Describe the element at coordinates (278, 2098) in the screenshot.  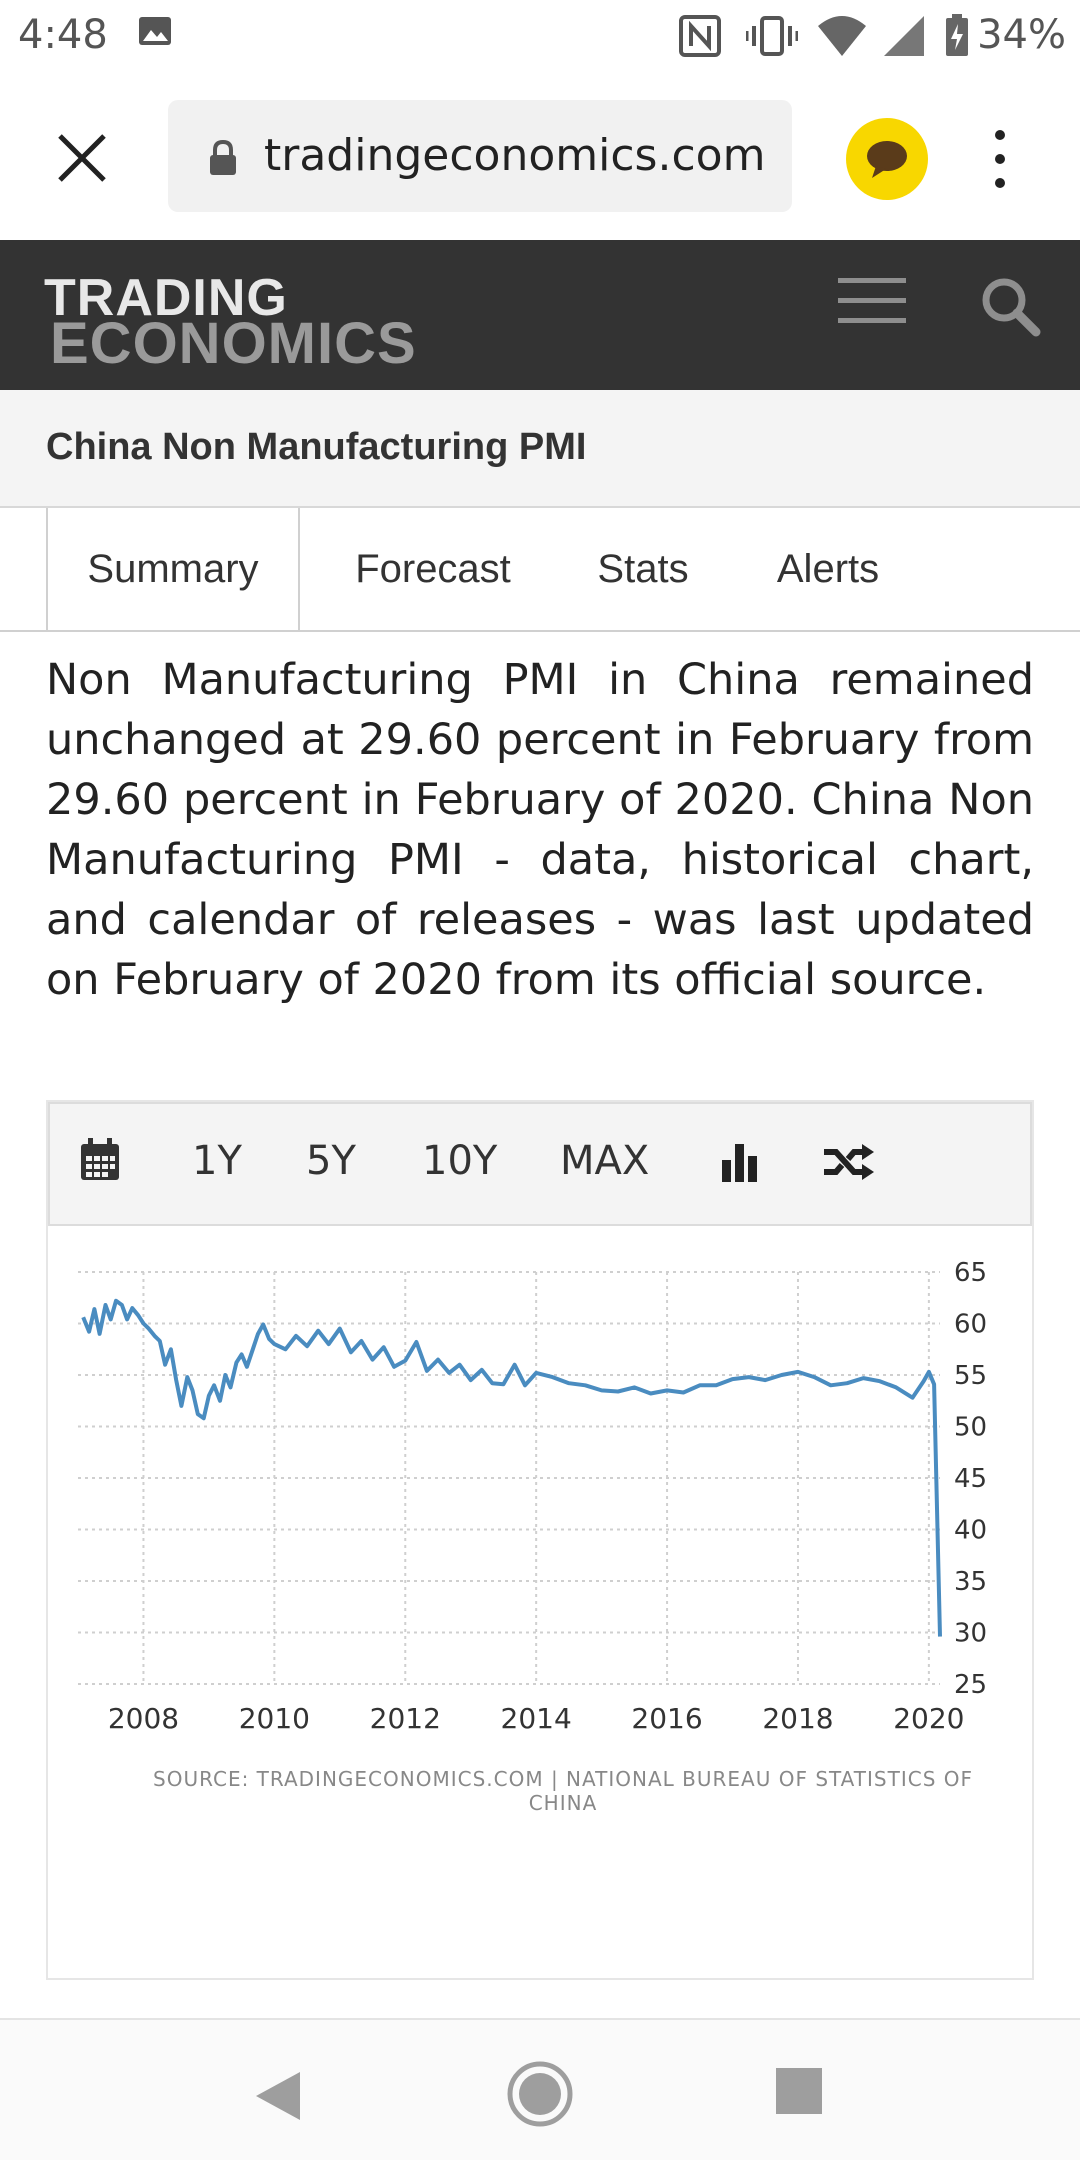
I see `back-icon` at that location.